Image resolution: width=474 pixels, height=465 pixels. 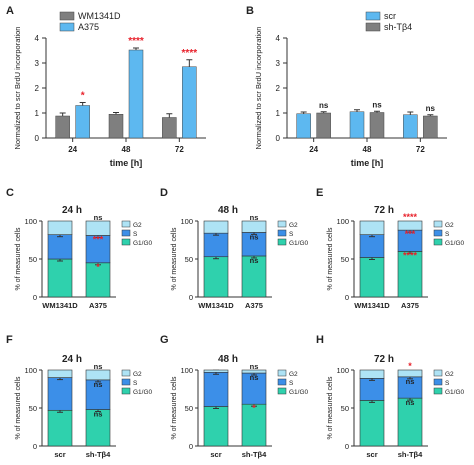 I want to click on y-tick-label: 4, so click(x=278, y=38).